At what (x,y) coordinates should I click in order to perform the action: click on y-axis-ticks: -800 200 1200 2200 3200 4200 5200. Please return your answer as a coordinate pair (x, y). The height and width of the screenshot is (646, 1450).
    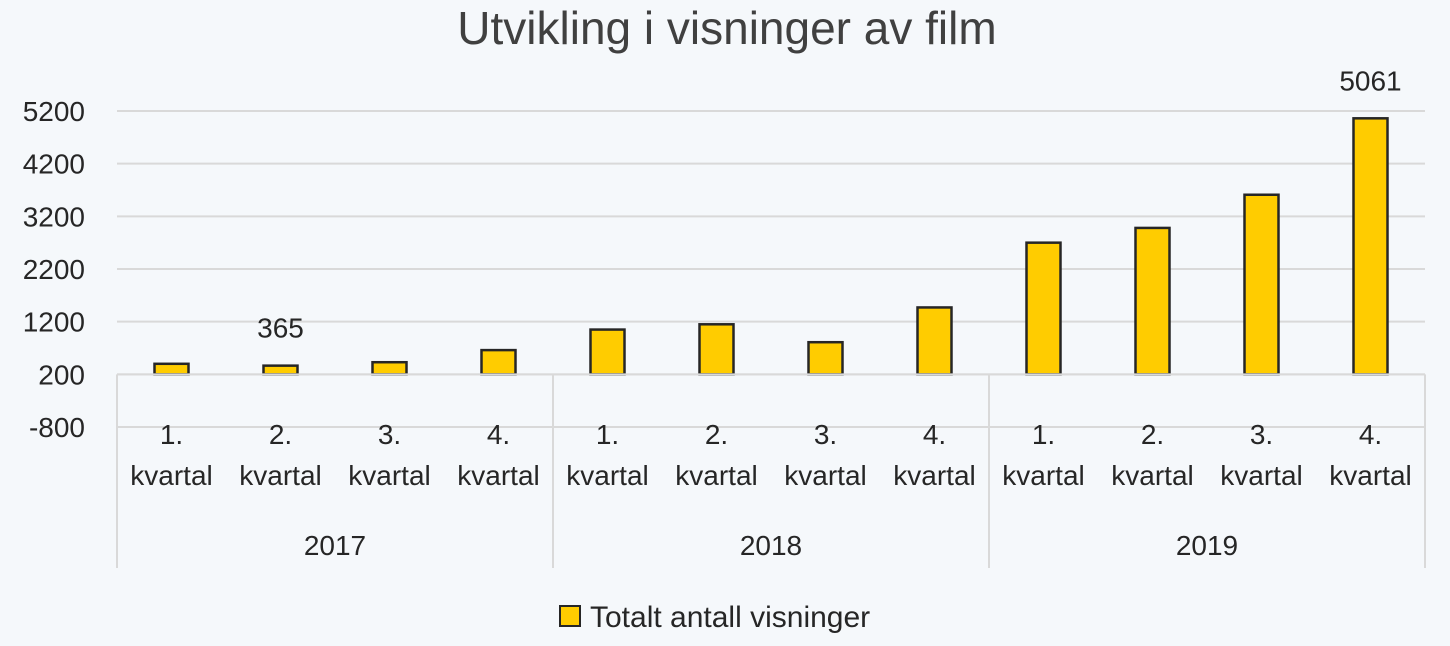
    Looking at the image, I should click on (54, 269).